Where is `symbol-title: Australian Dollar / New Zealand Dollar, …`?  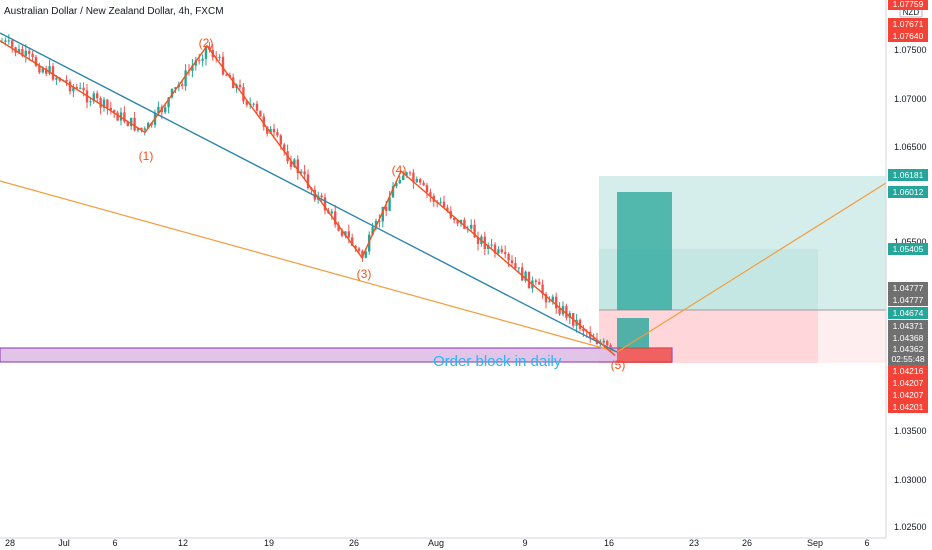
symbol-title: Australian Dollar / New Zealand Dollar, … is located at coordinates (114, 11).